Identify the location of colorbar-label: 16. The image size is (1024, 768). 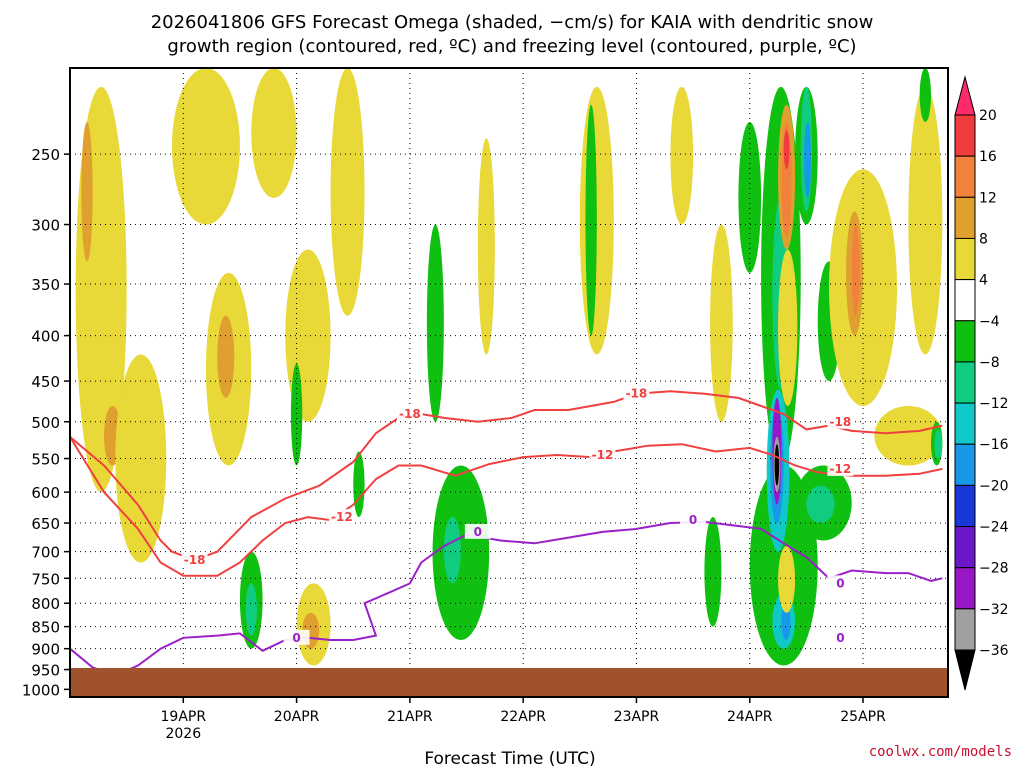
(988, 157).